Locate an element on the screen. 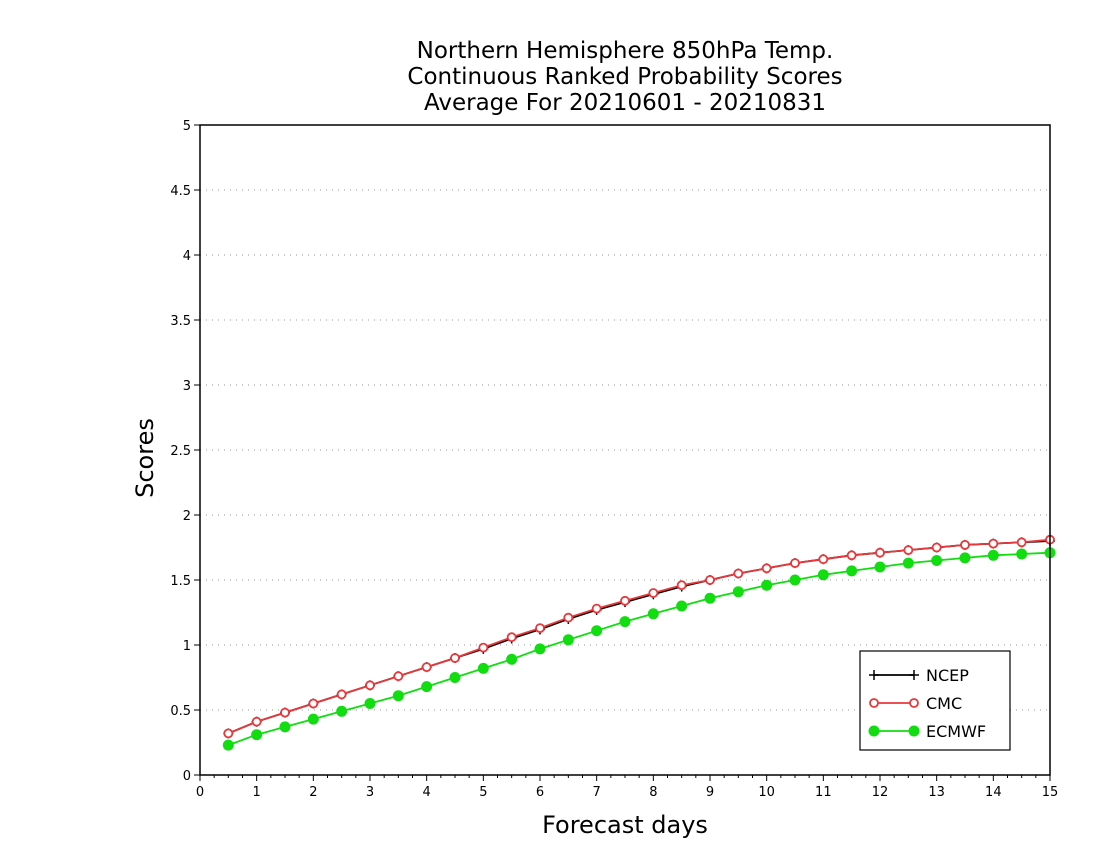 This screenshot has width=1100, height=850. legend-box is located at coordinates (935, 700).